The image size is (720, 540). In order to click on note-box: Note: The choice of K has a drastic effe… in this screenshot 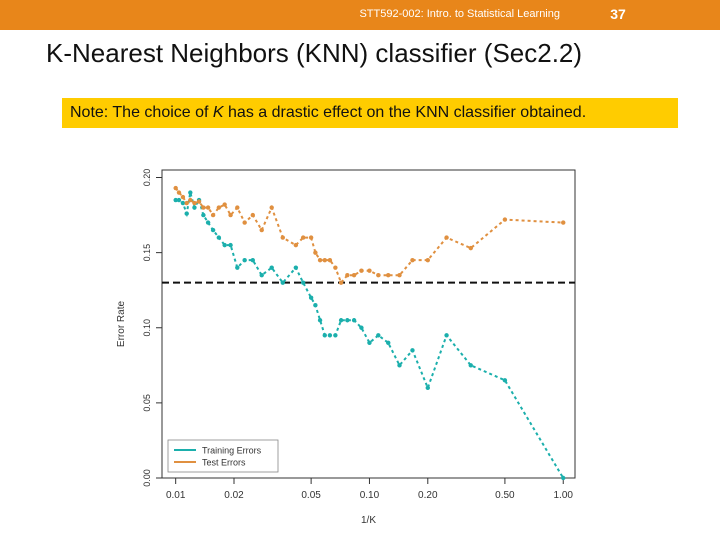, I will do `click(370, 113)`.